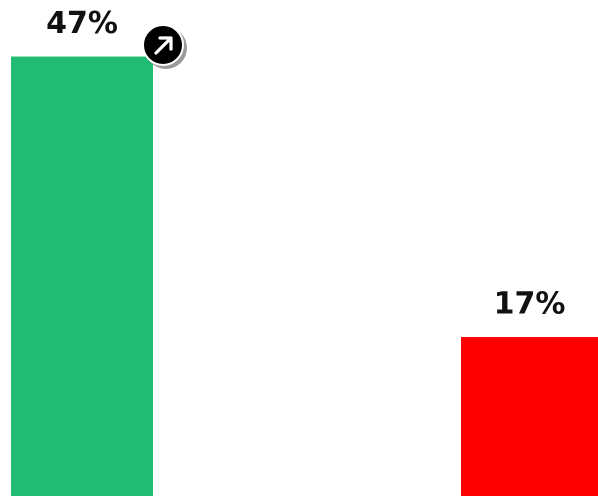 The image size is (598, 496). I want to click on bar, so click(529, 416).